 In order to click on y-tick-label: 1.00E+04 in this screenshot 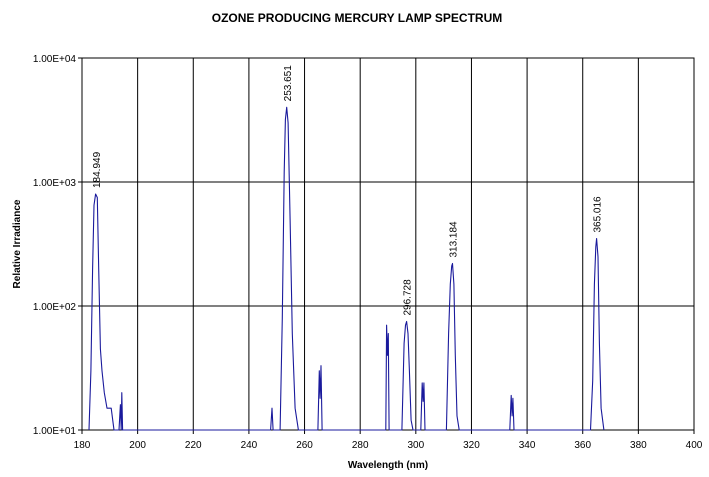, I will do `click(55, 59)`.